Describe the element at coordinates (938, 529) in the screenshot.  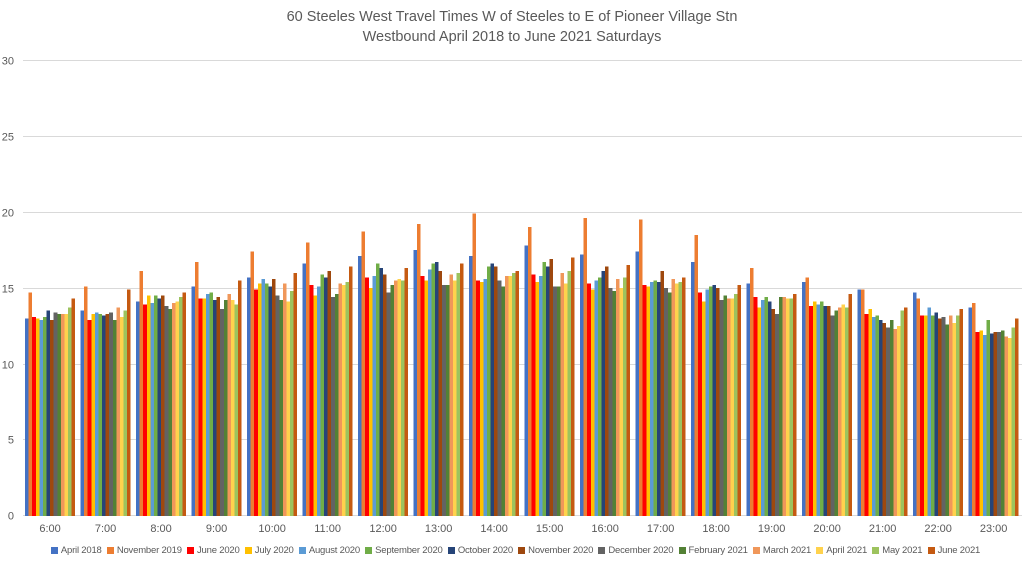
I see `svg-text: 22:00` at that location.